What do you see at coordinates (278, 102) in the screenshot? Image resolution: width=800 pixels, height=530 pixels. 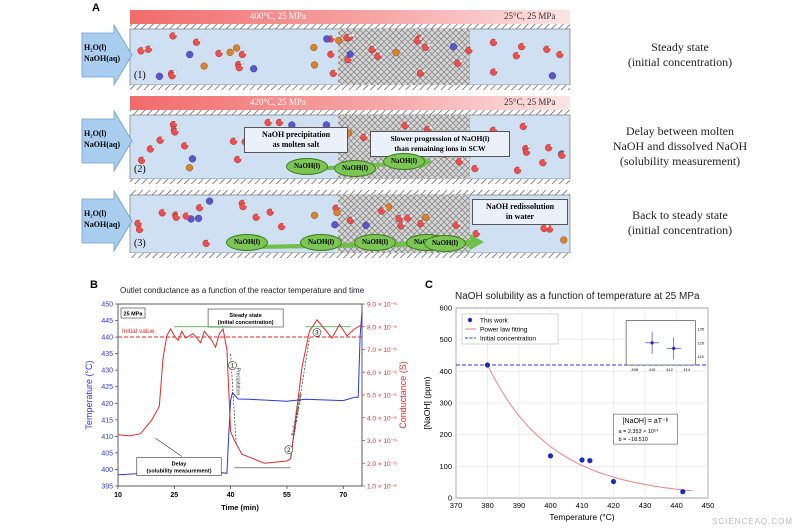 I see `row2-hot-label: 420°C, 25 MPa` at bounding box center [278, 102].